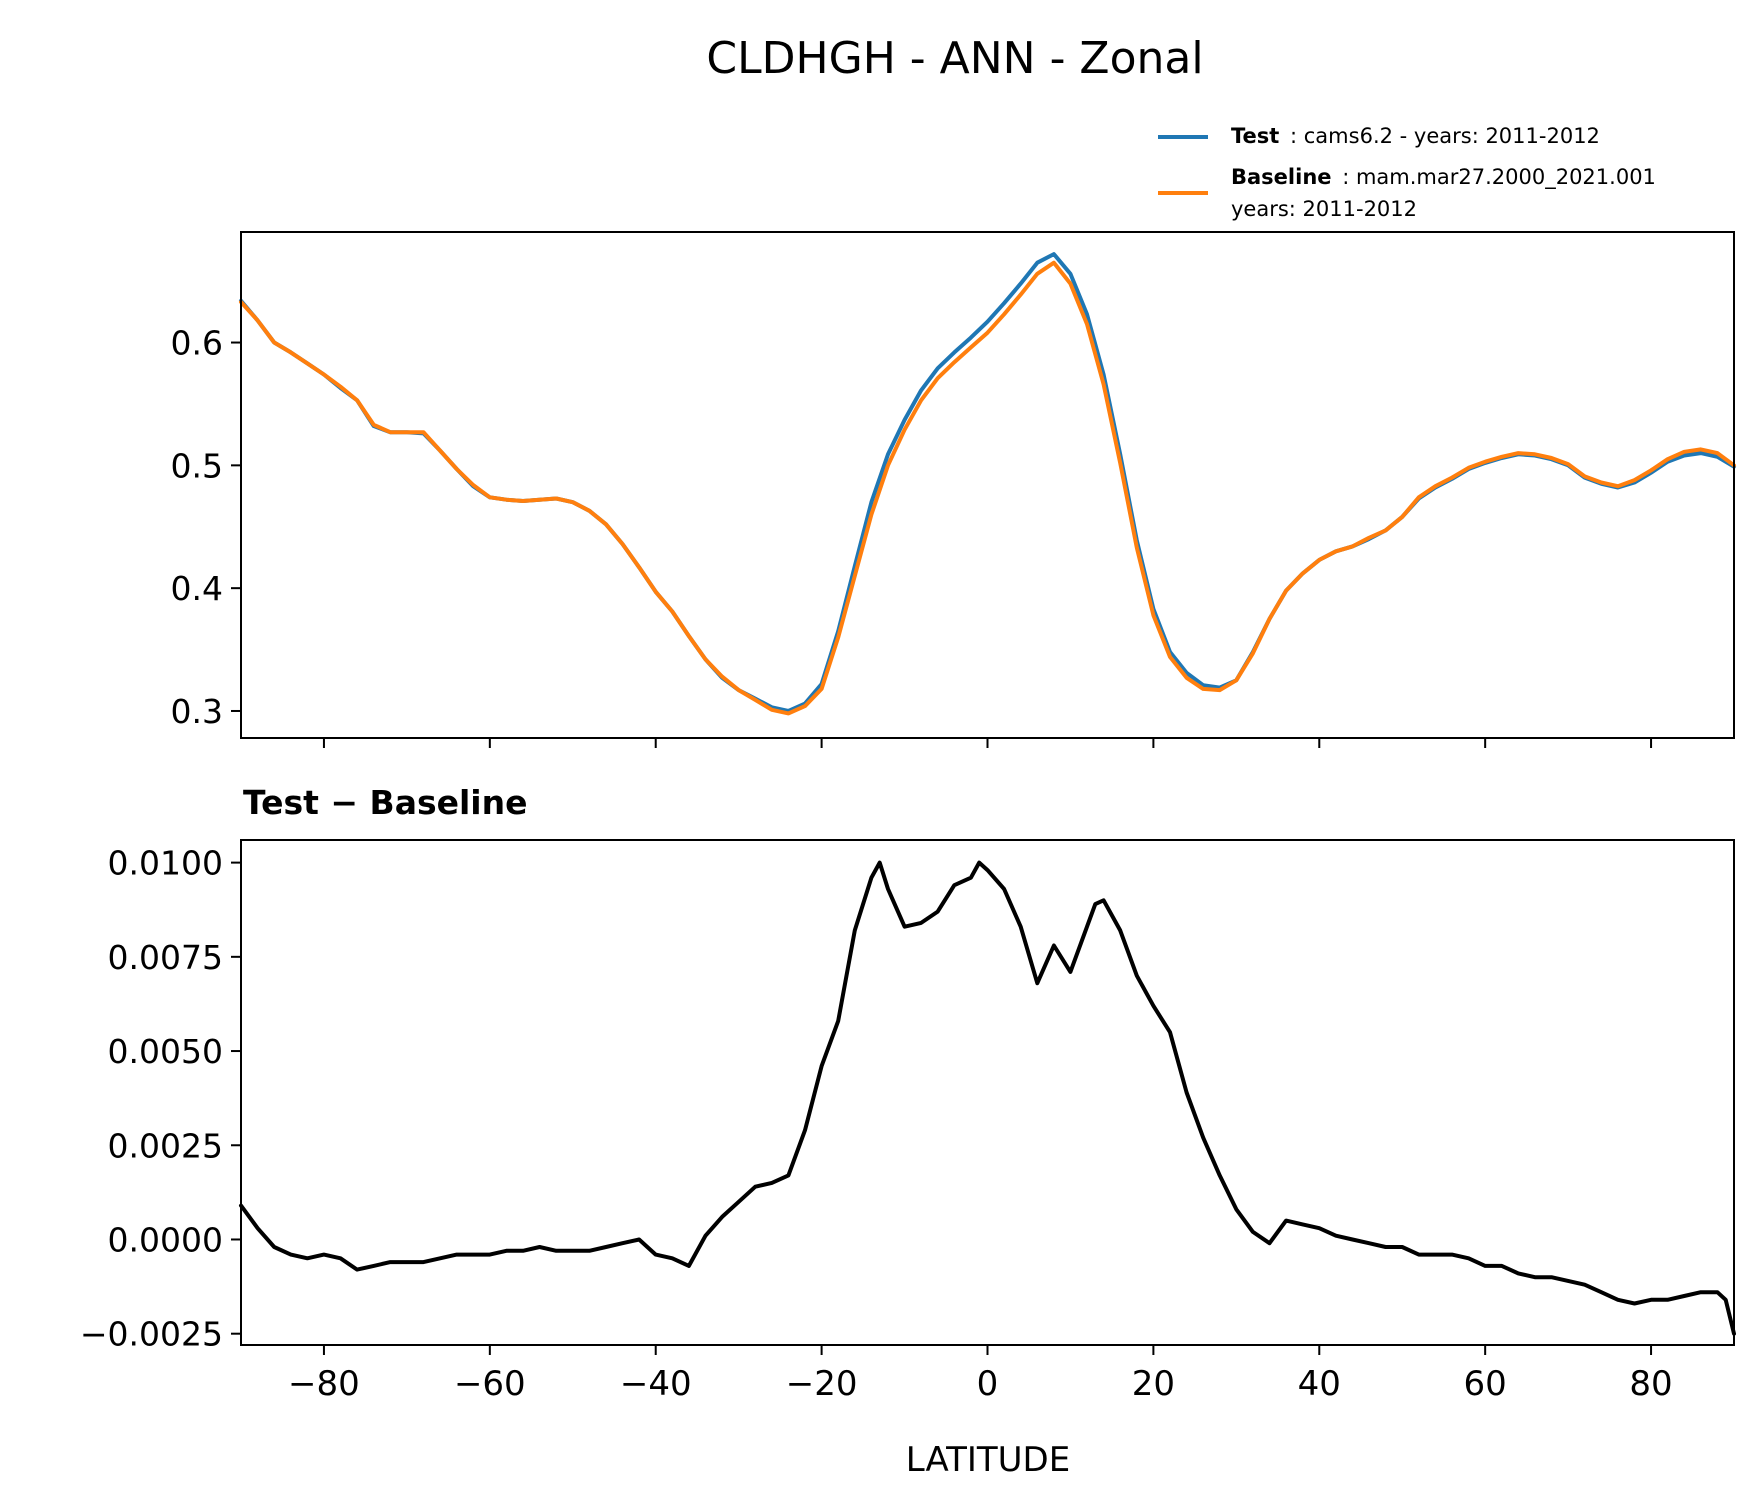 The height and width of the screenshot is (1496, 1757). What do you see at coordinates (1153, 1384) in the screenshot?
I see `bottom-x-tick-label: 20` at bounding box center [1153, 1384].